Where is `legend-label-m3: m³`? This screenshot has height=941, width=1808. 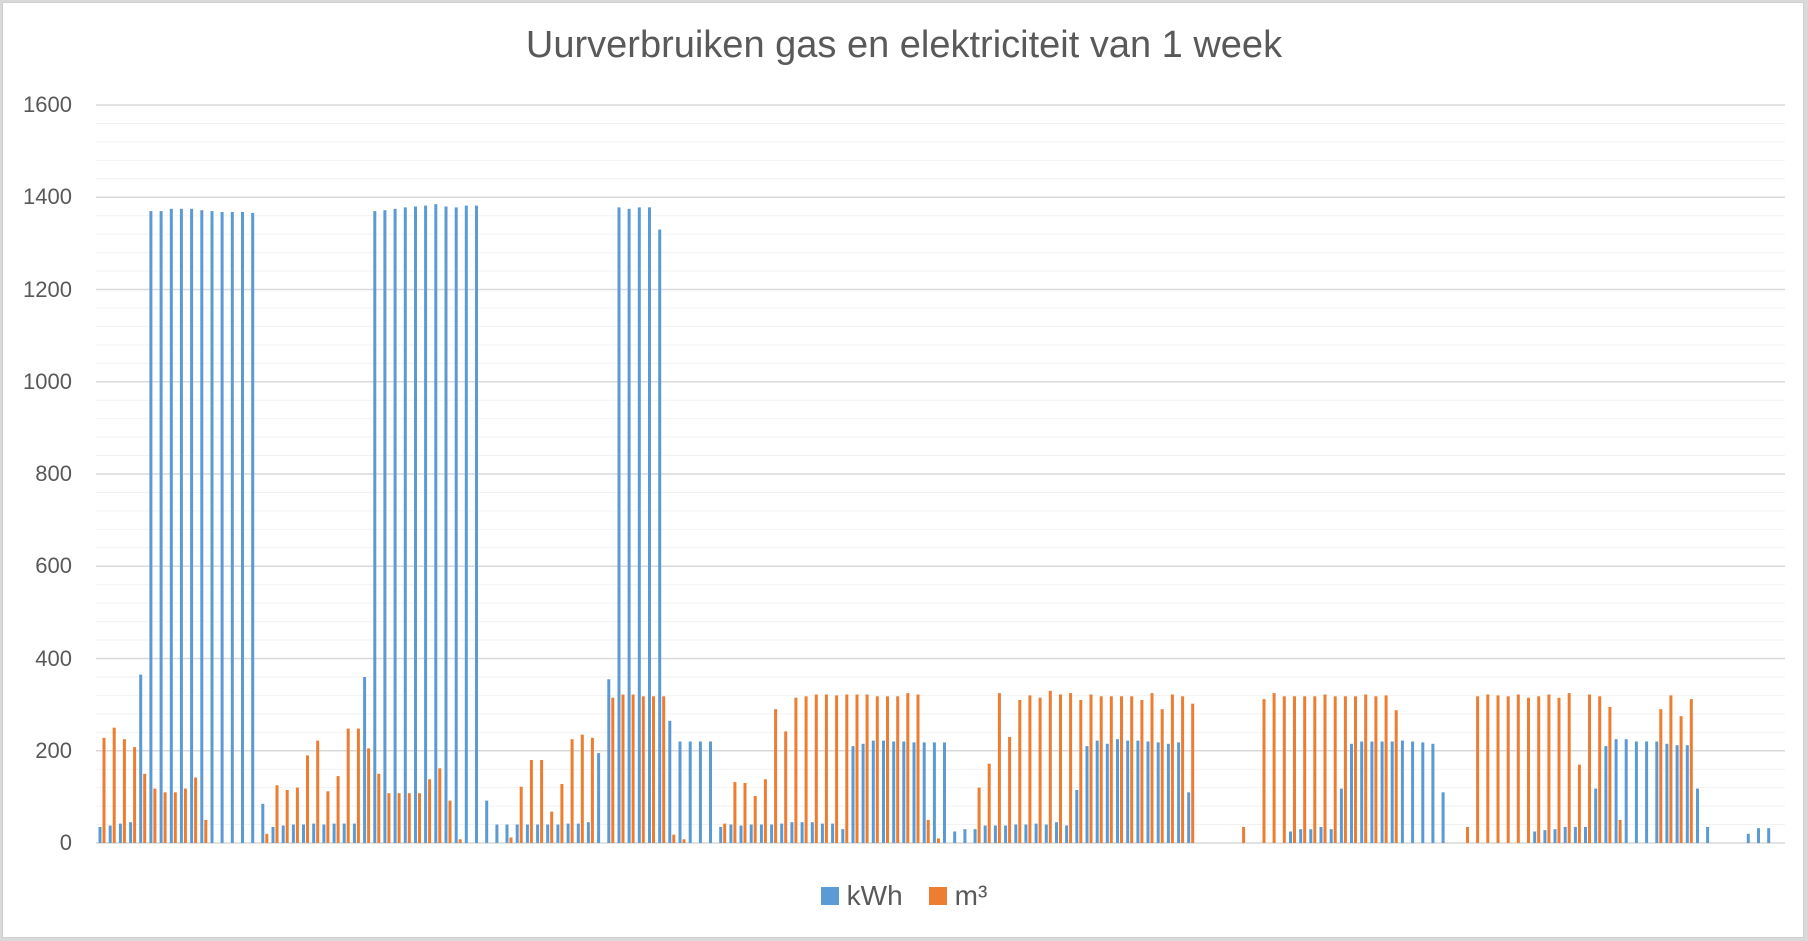
legend-label-m3: m³ is located at coordinates (971, 895).